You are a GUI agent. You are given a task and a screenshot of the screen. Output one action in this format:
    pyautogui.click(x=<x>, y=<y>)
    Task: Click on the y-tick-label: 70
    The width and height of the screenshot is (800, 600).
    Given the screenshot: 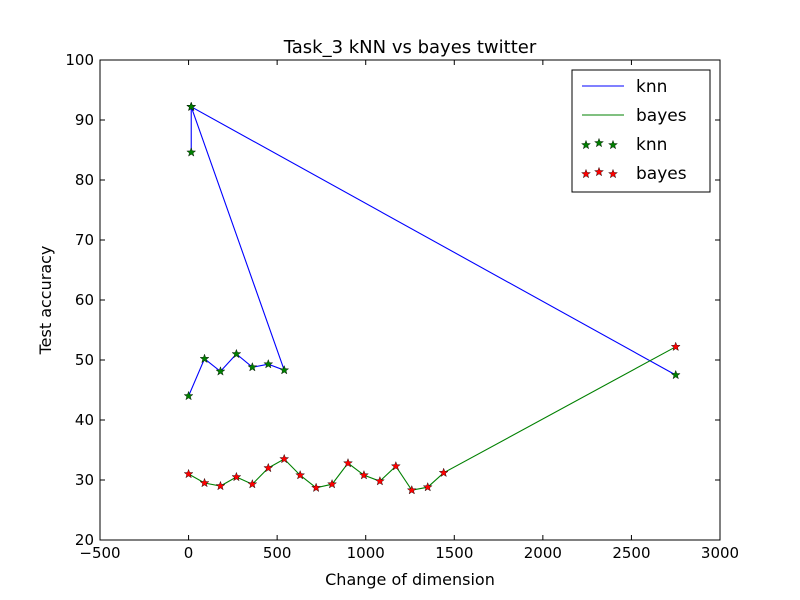 What is the action you would take?
    pyautogui.click(x=84, y=240)
    